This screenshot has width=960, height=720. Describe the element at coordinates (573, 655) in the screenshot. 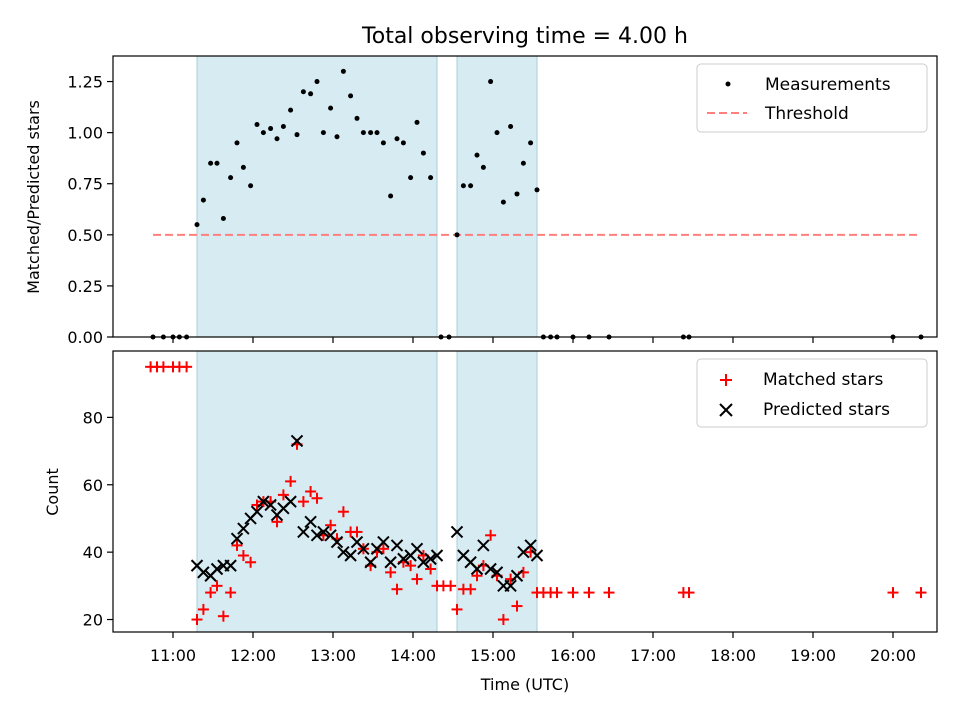

I see `x-tick-label: 16:00` at that location.